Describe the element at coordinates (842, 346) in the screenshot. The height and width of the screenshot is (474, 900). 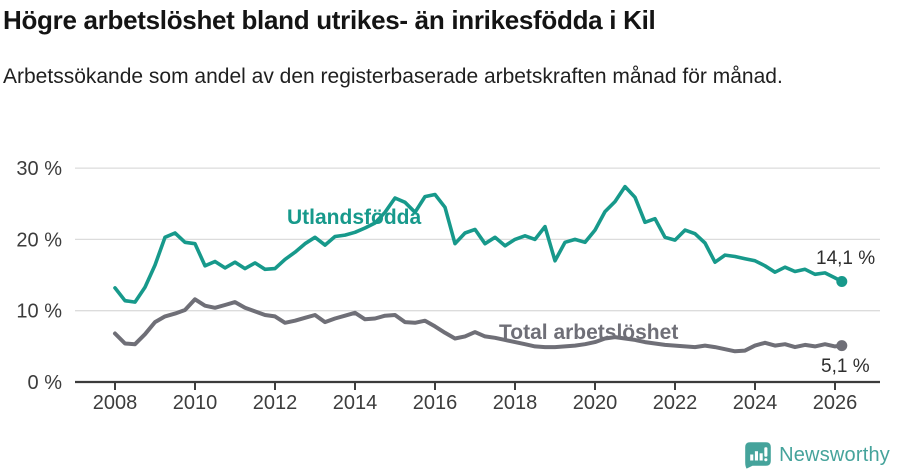
I see `end-dot-total` at that location.